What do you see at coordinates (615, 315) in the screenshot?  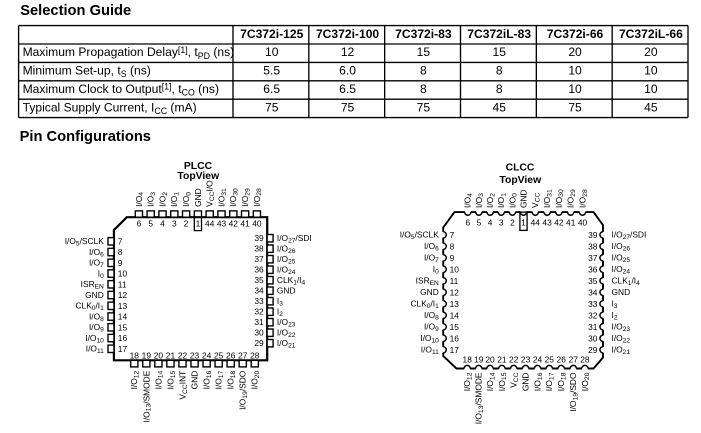 I see `svg-text: I2` at bounding box center [615, 315].